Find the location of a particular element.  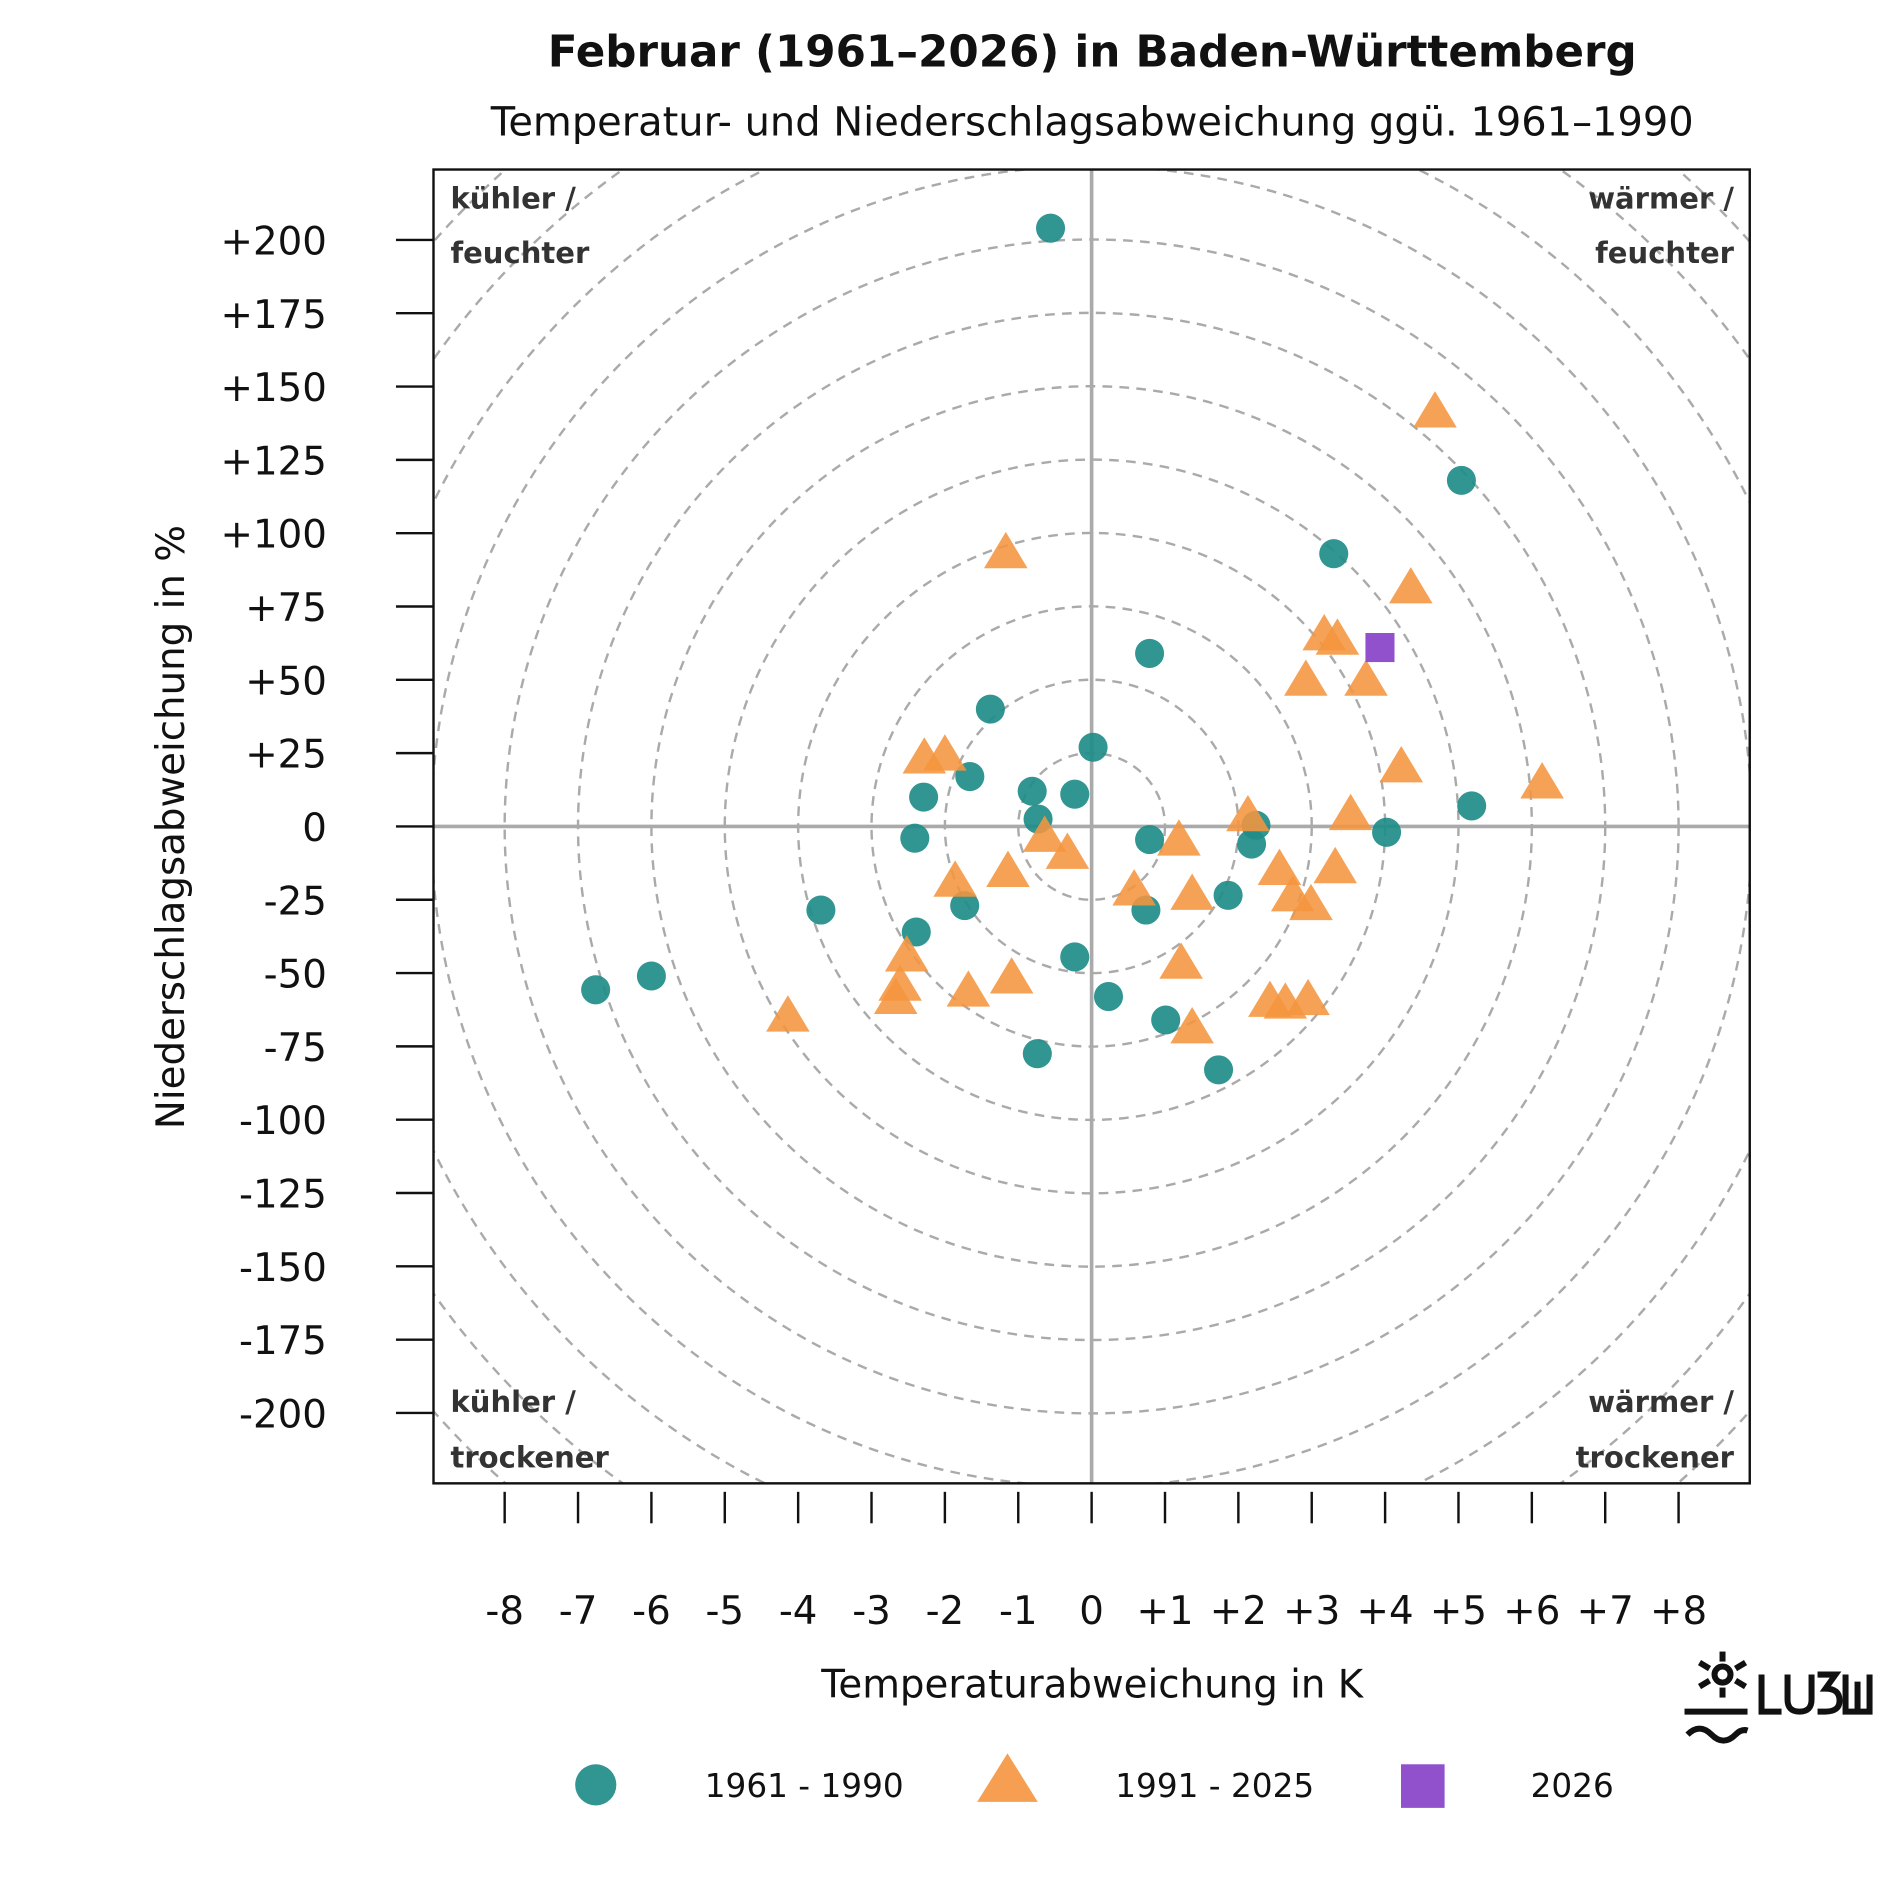

y-tick-label: -100 is located at coordinates (283, 1121).